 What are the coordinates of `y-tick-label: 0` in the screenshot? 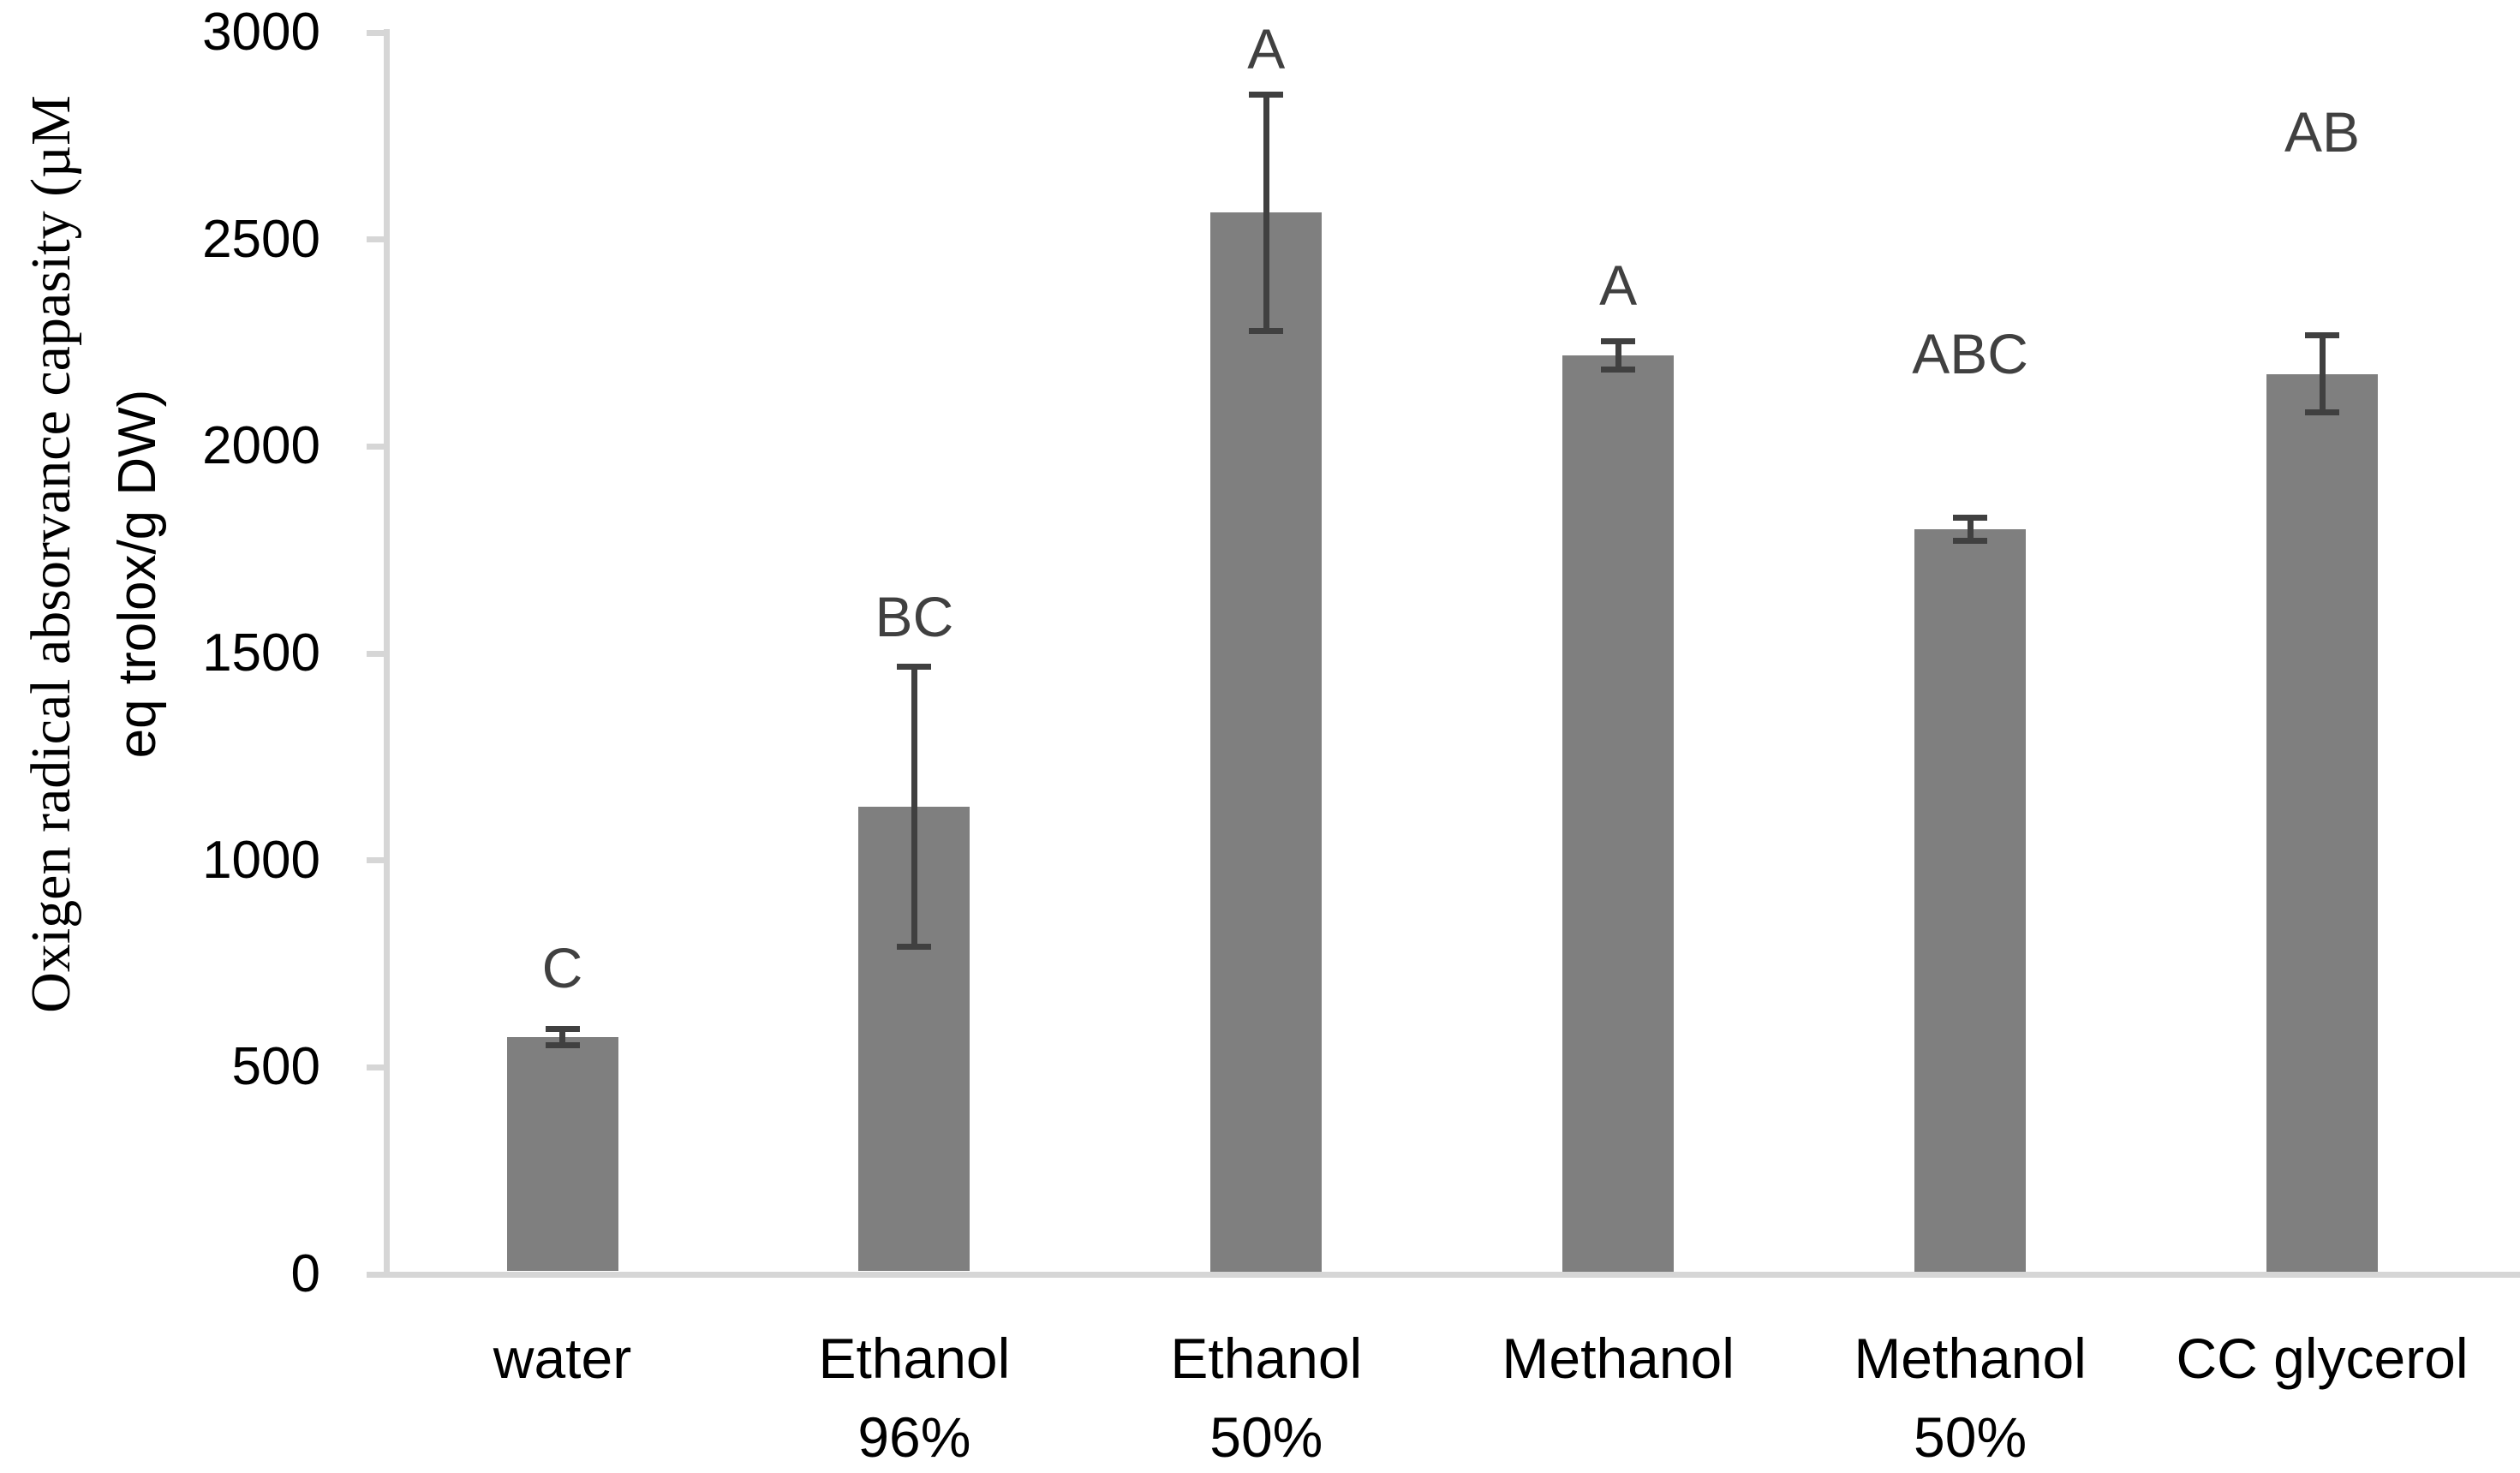 It's located at (305, 1273).